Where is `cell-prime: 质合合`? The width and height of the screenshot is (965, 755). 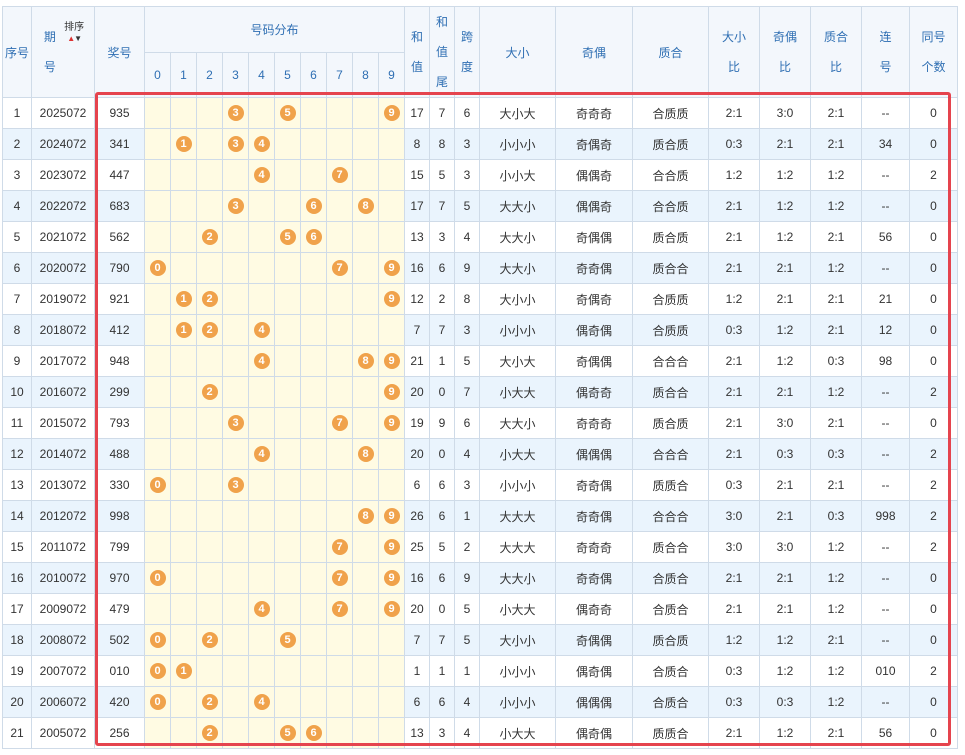 cell-prime: 质合合 is located at coordinates (670, 392).